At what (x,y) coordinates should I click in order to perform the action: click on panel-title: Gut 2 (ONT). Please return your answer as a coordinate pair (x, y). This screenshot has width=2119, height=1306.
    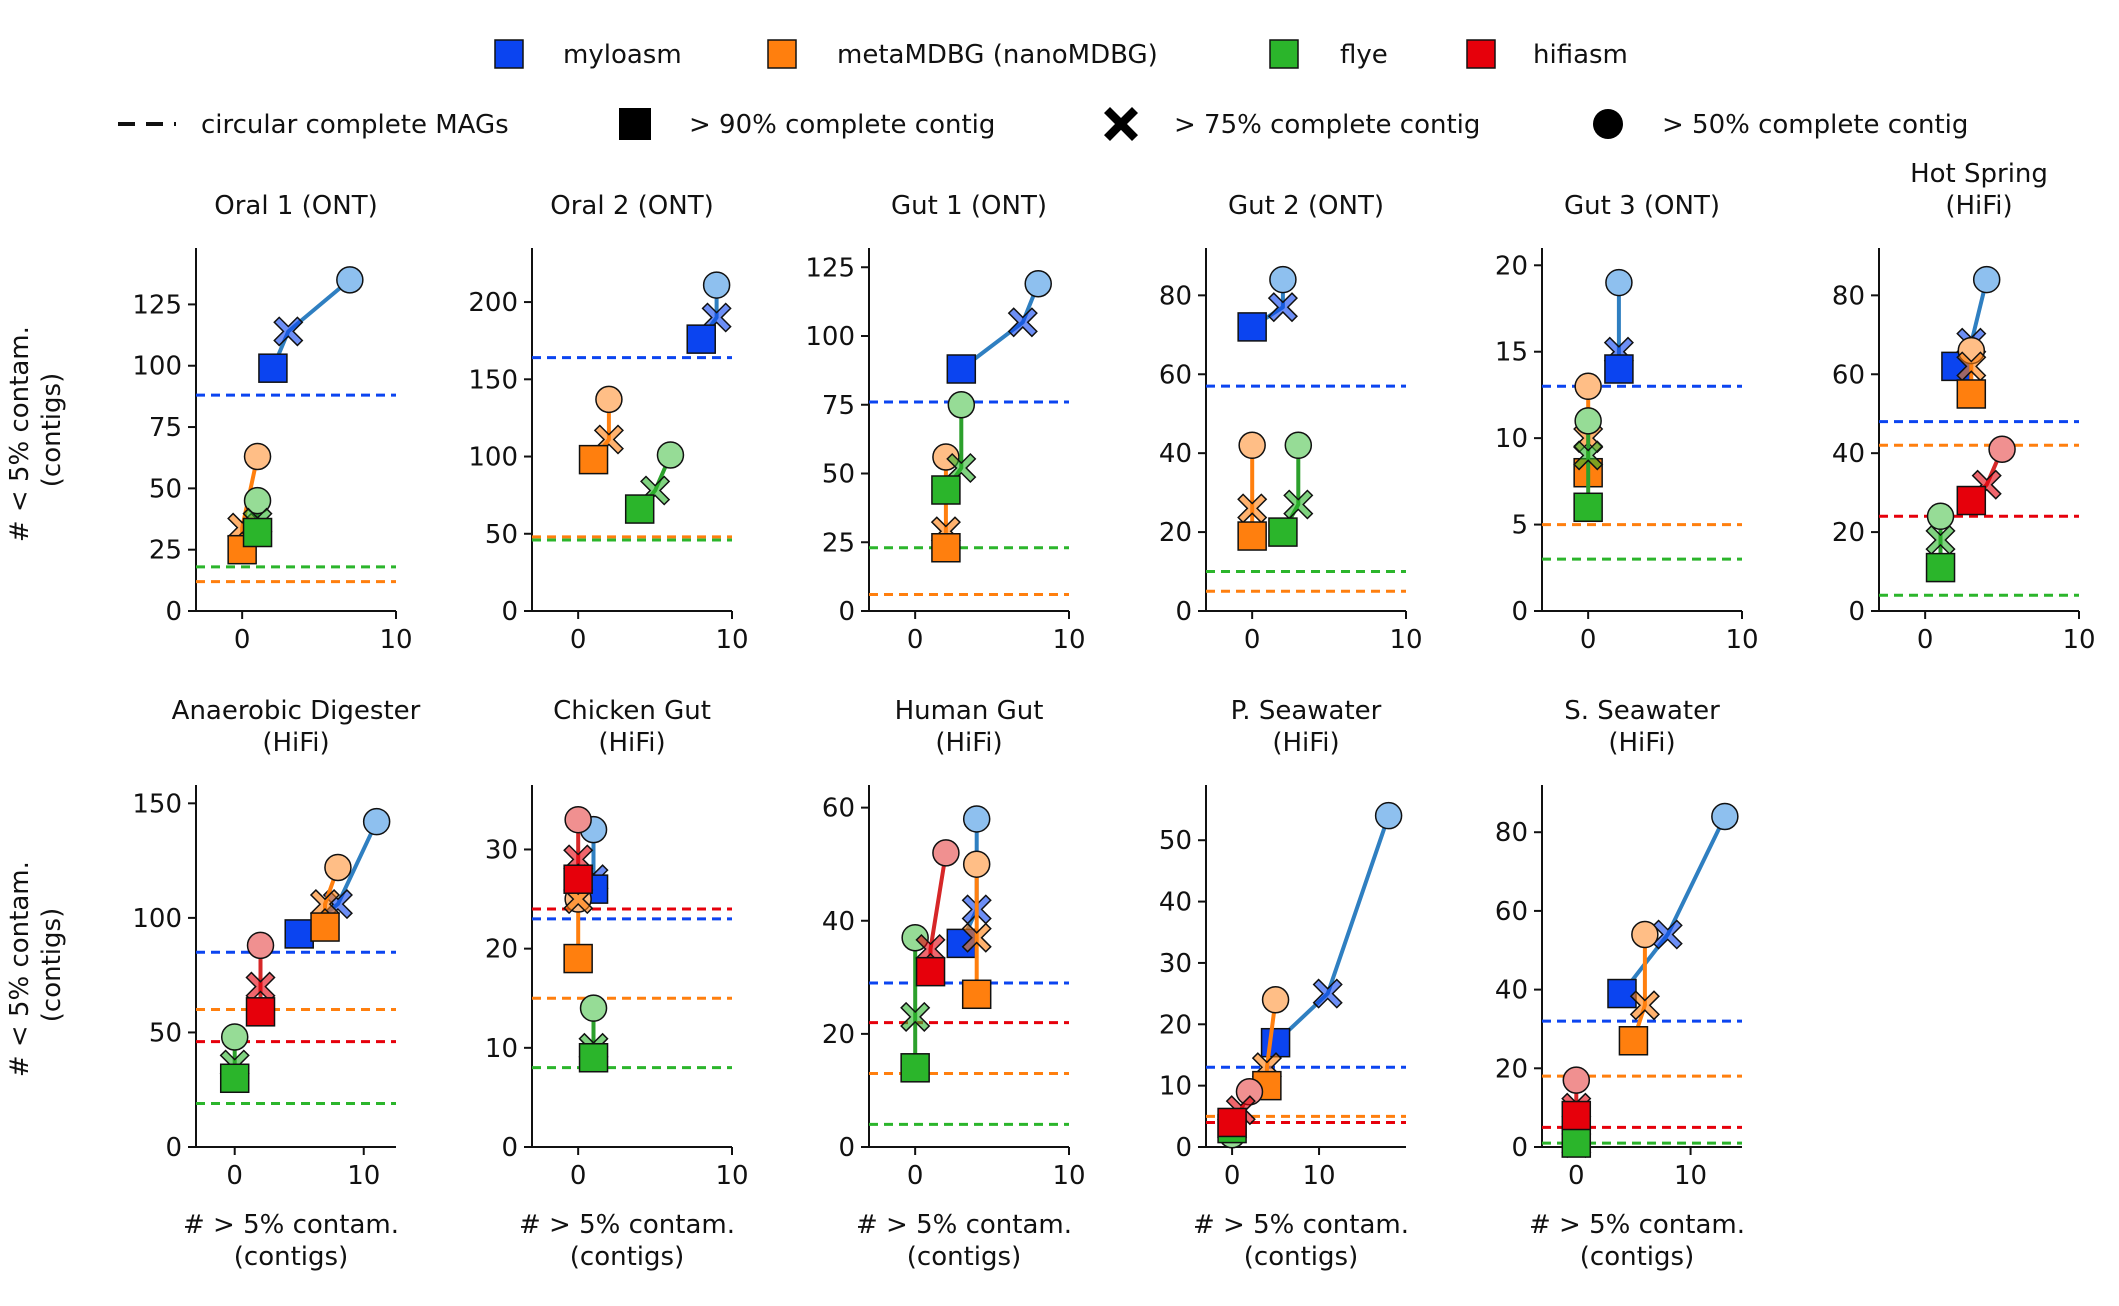
    Looking at the image, I should click on (1306, 206).